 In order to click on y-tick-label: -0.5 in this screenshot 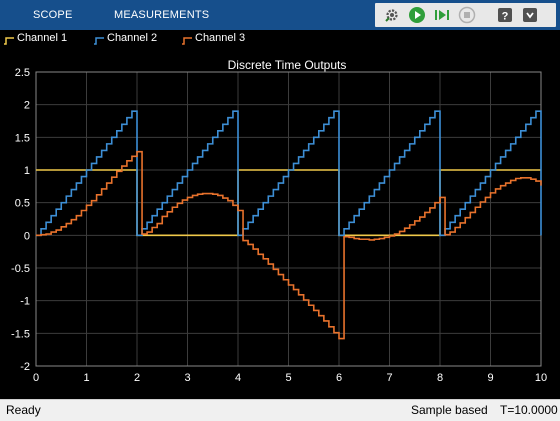, I will do `click(20, 269)`.